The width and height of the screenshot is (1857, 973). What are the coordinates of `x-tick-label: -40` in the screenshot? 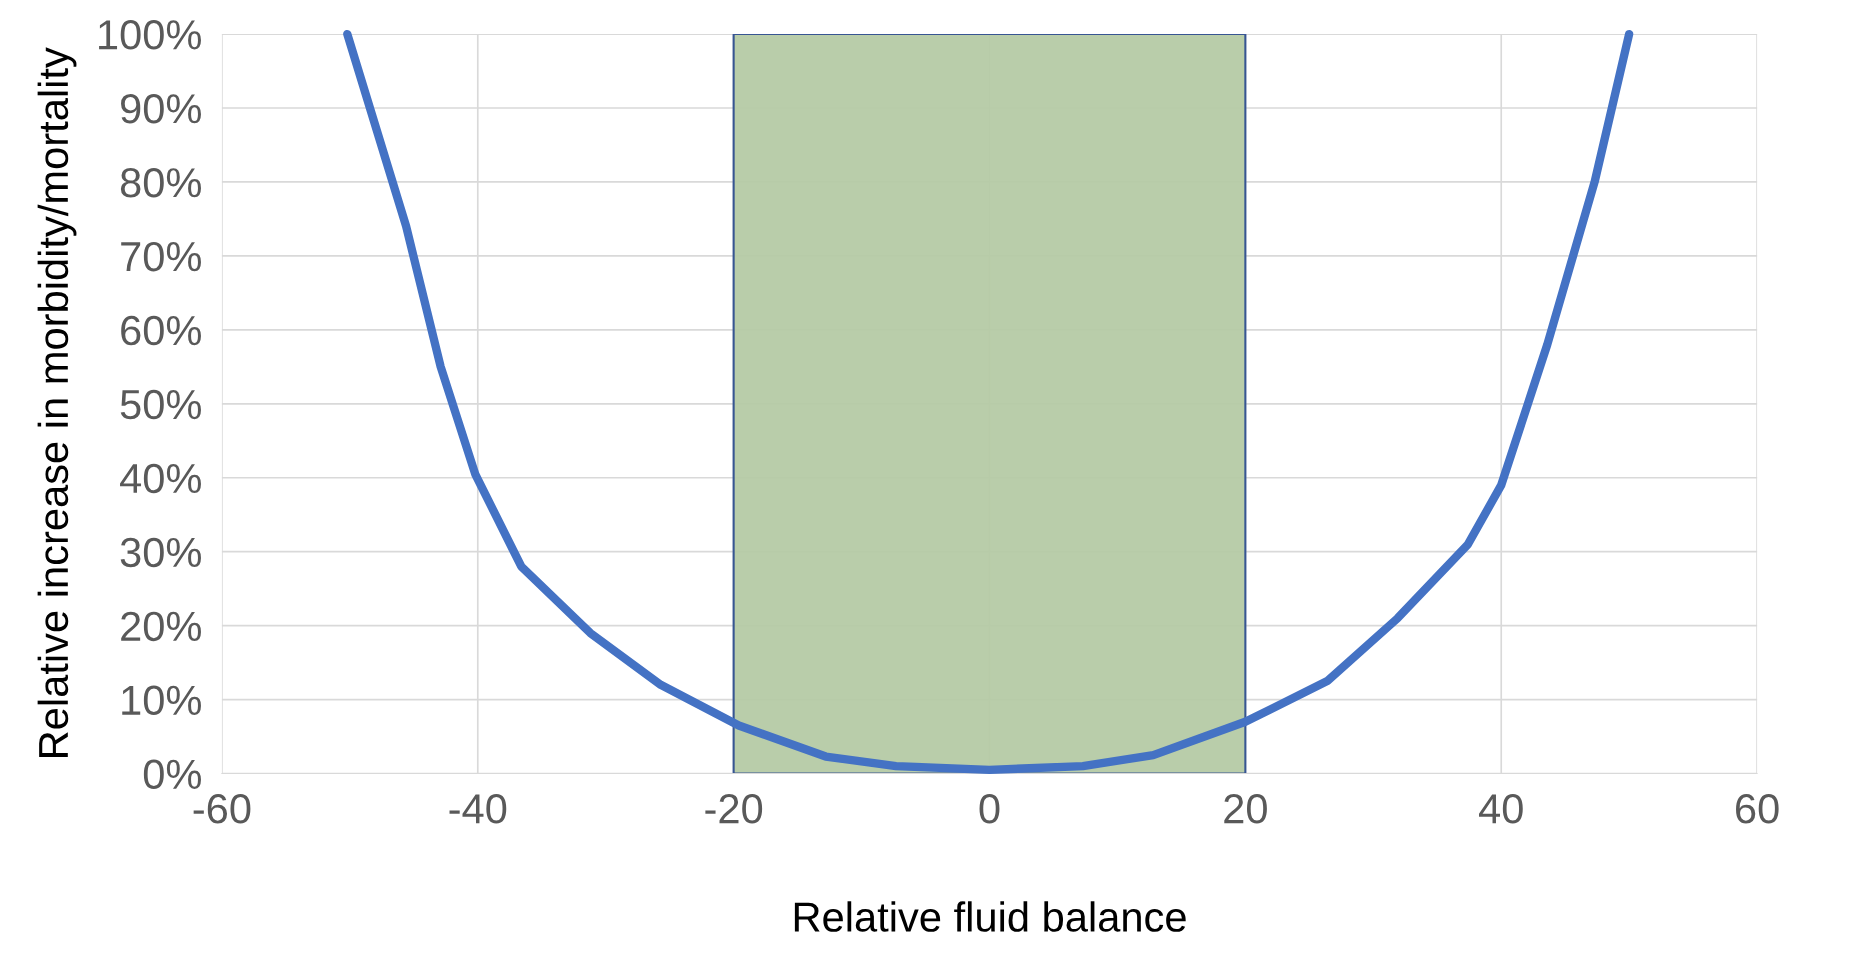 It's located at (478, 809).